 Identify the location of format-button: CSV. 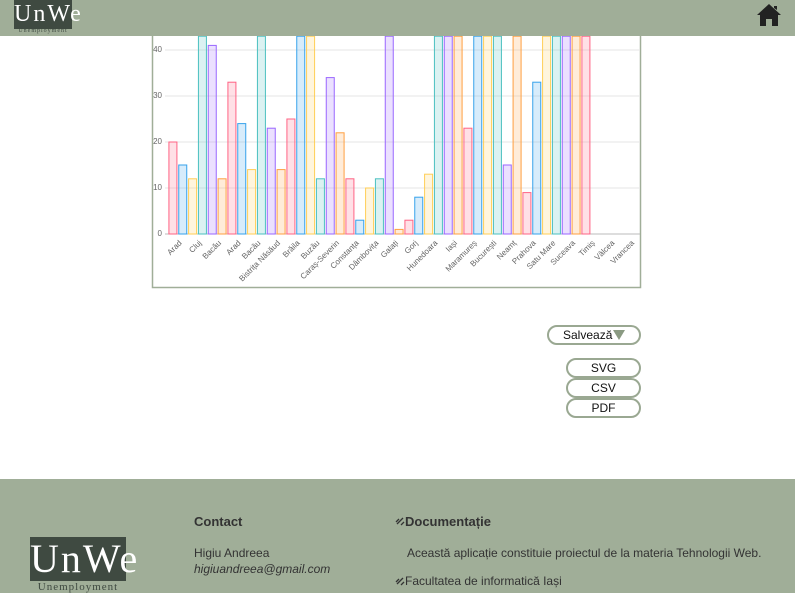
(603, 388).